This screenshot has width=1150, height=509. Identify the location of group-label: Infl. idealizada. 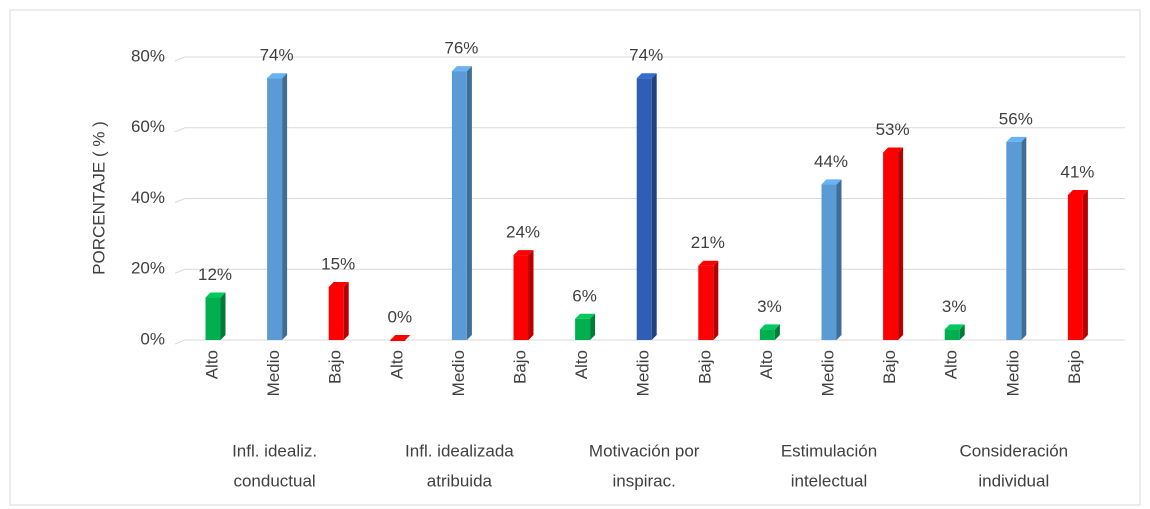
(459, 450).